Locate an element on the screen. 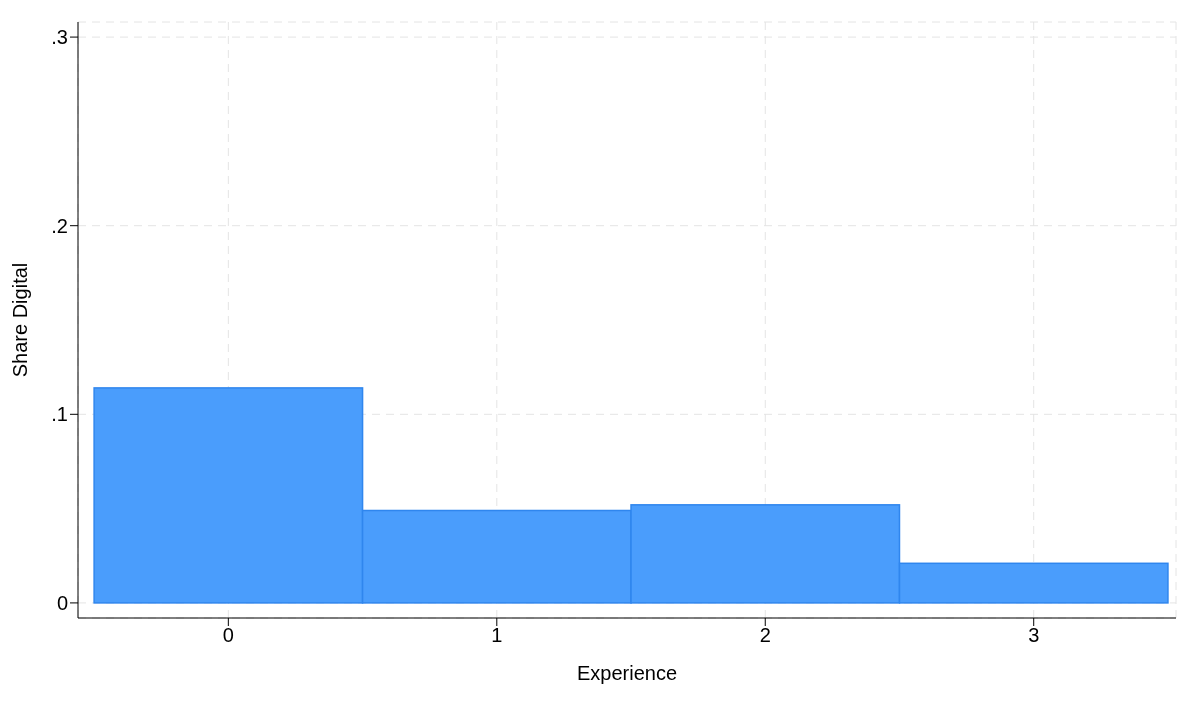 The image size is (1197, 701). x-tick-label: 2 is located at coordinates (765, 635).